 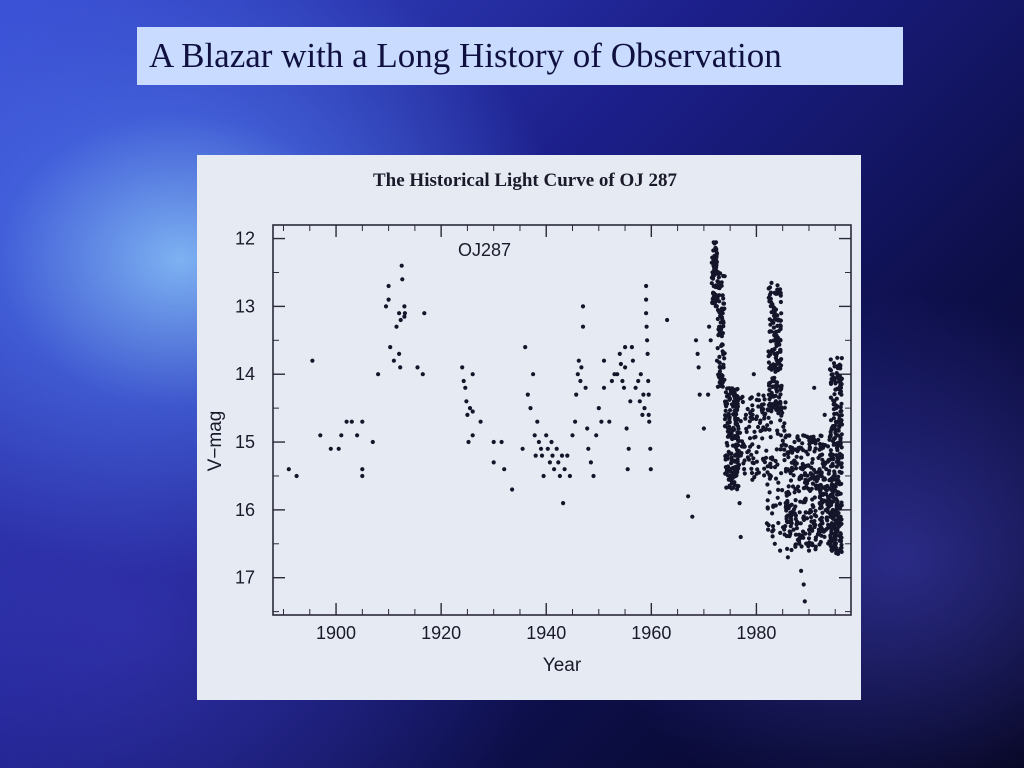 I want to click on x-tick-label: 1920, so click(x=441, y=633).